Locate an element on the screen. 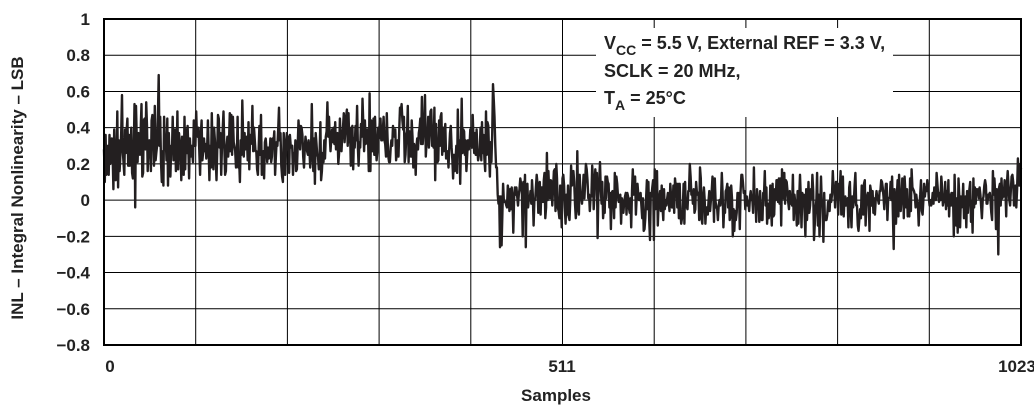 This screenshot has width=1034, height=409. y-tick-label: 0.8 is located at coordinates (78, 55).